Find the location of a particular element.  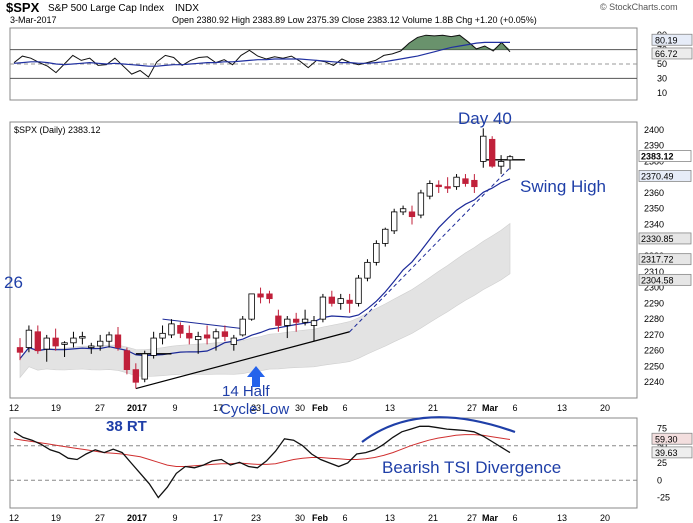

price-y-tick: 2240 is located at coordinates (654, 382).